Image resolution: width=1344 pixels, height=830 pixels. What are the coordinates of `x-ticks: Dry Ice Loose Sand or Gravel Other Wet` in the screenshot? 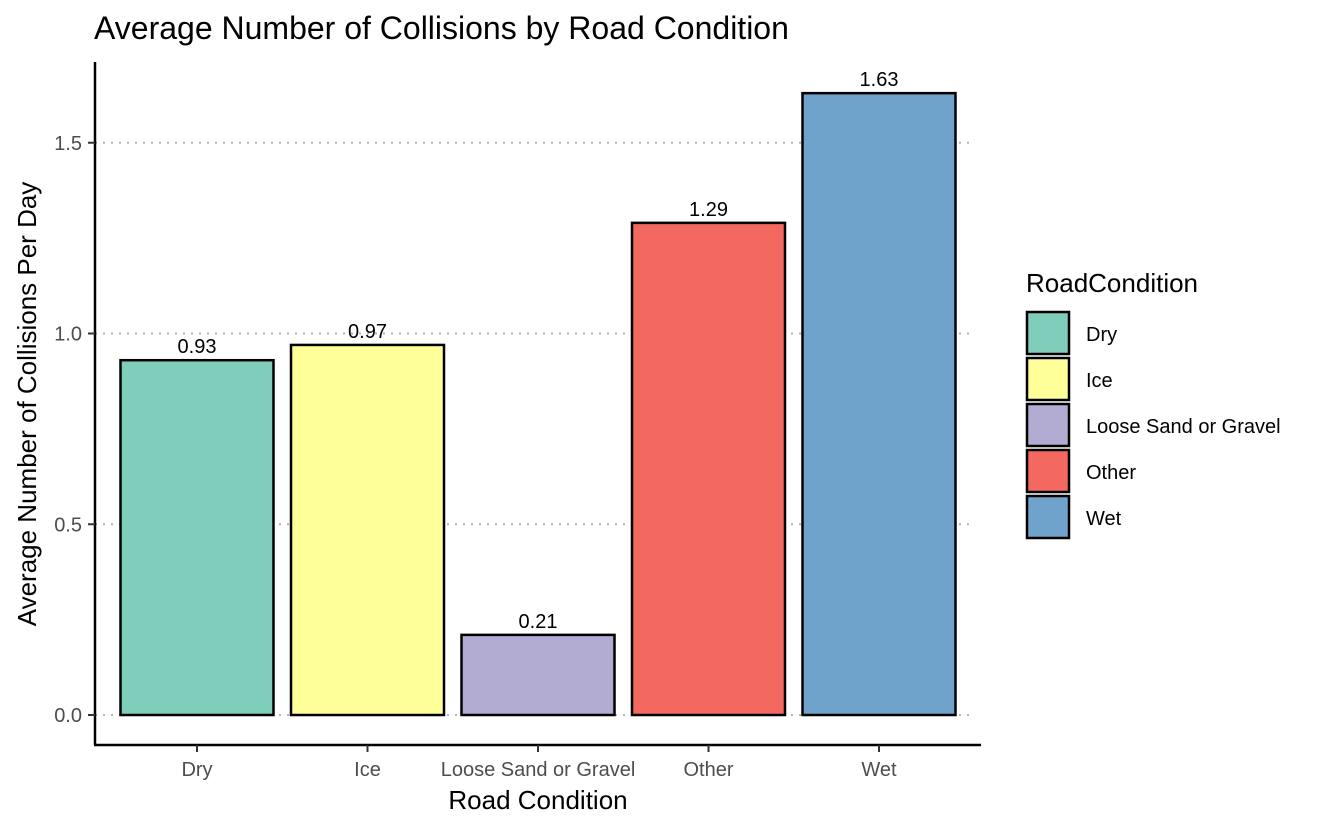 It's located at (539, 763).